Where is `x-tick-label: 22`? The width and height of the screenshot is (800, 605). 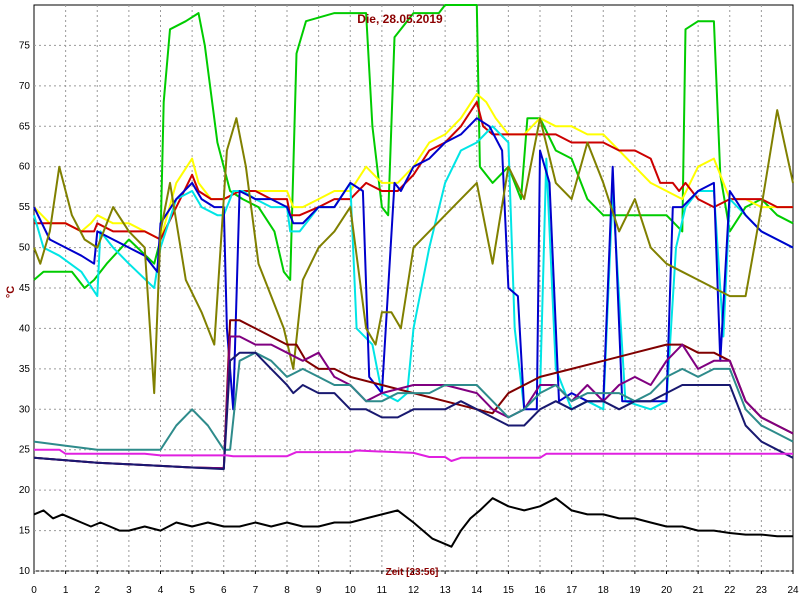 x-tick-label: 22 is located at coordinates (730, 590).